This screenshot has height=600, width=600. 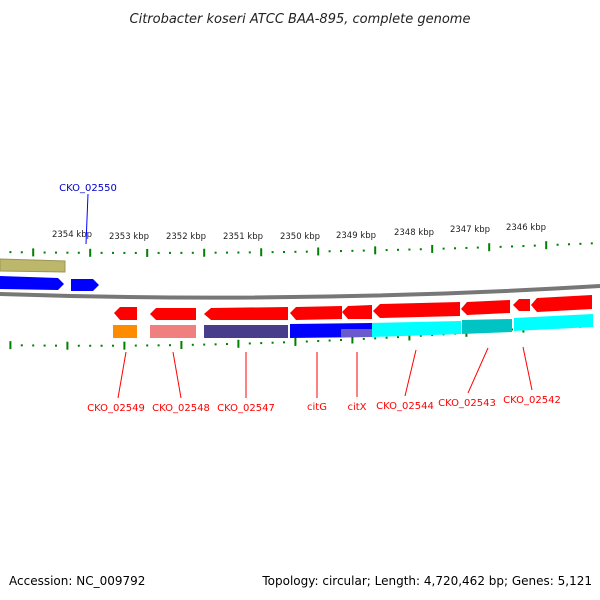 What do you see at coordinates (77, 581) in the screenshot?
I see `accession-text: Accession: NC_009792` at bounding box center [77, 581].